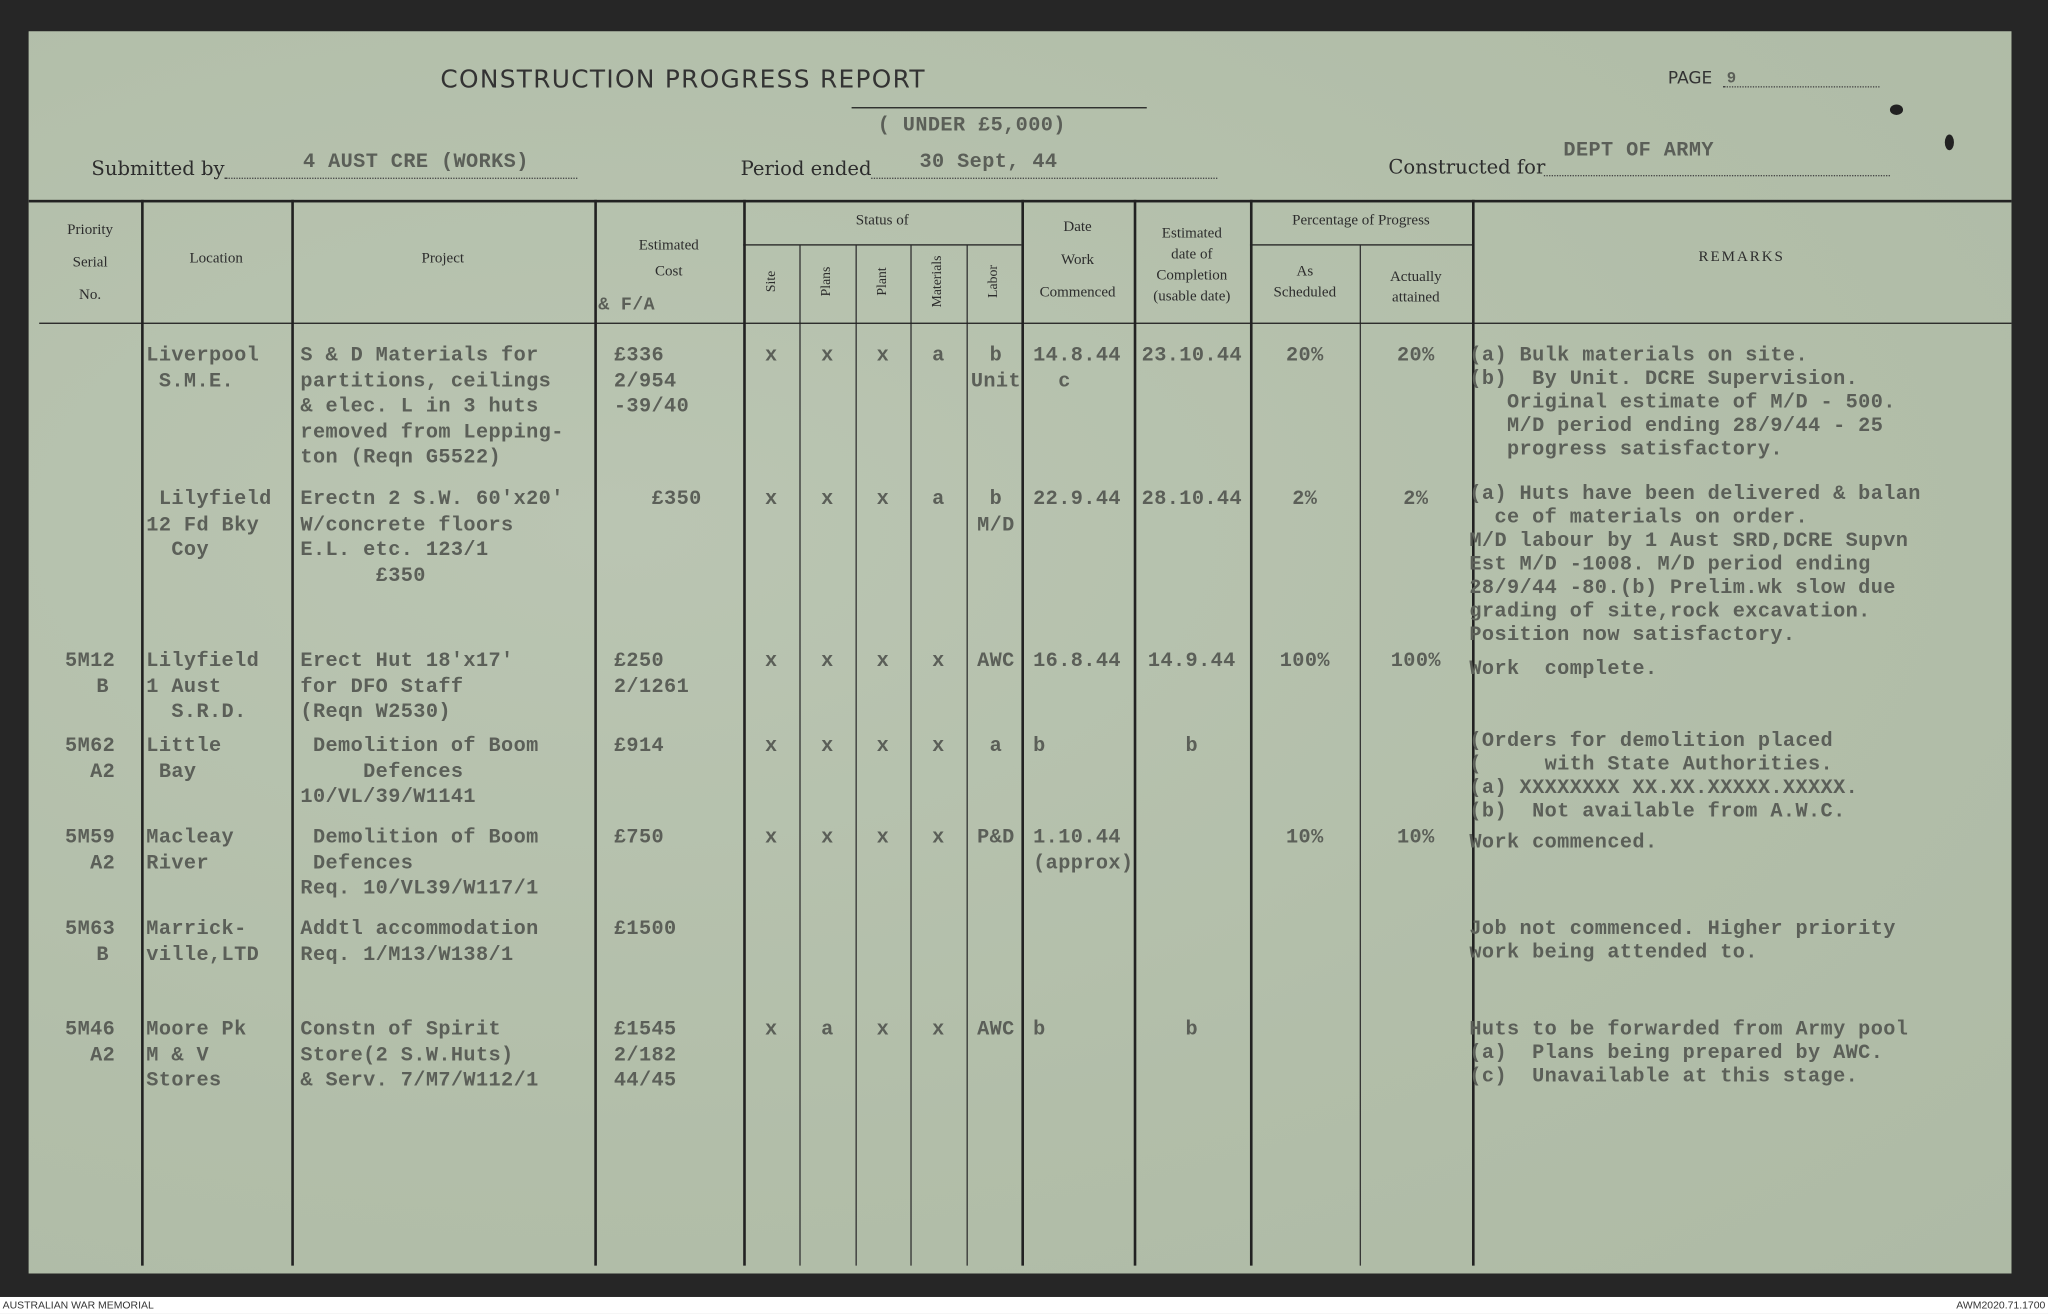 The width and height of the screenshot is (2048, 1314). What do you see at coordinates (1077, 661) in the screenshot?
I see `date-commenced-cell: 16.8.44` at bounding box center [1077, 661].